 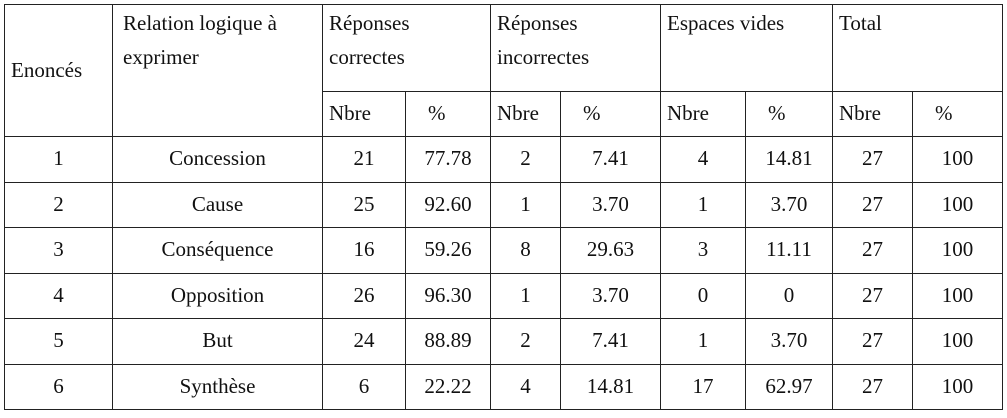 What do you see at coordinates (217, 159) in the screenshot?
I see `data-cell: Concession` at bounding box center [217, 159].